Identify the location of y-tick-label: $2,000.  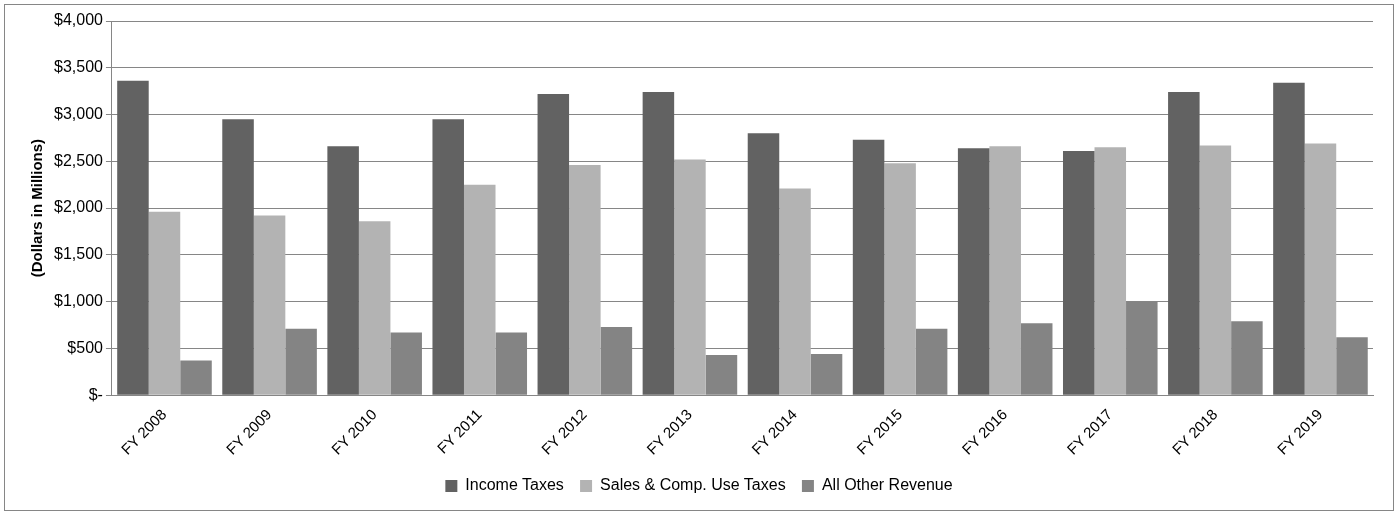
(79, 207).